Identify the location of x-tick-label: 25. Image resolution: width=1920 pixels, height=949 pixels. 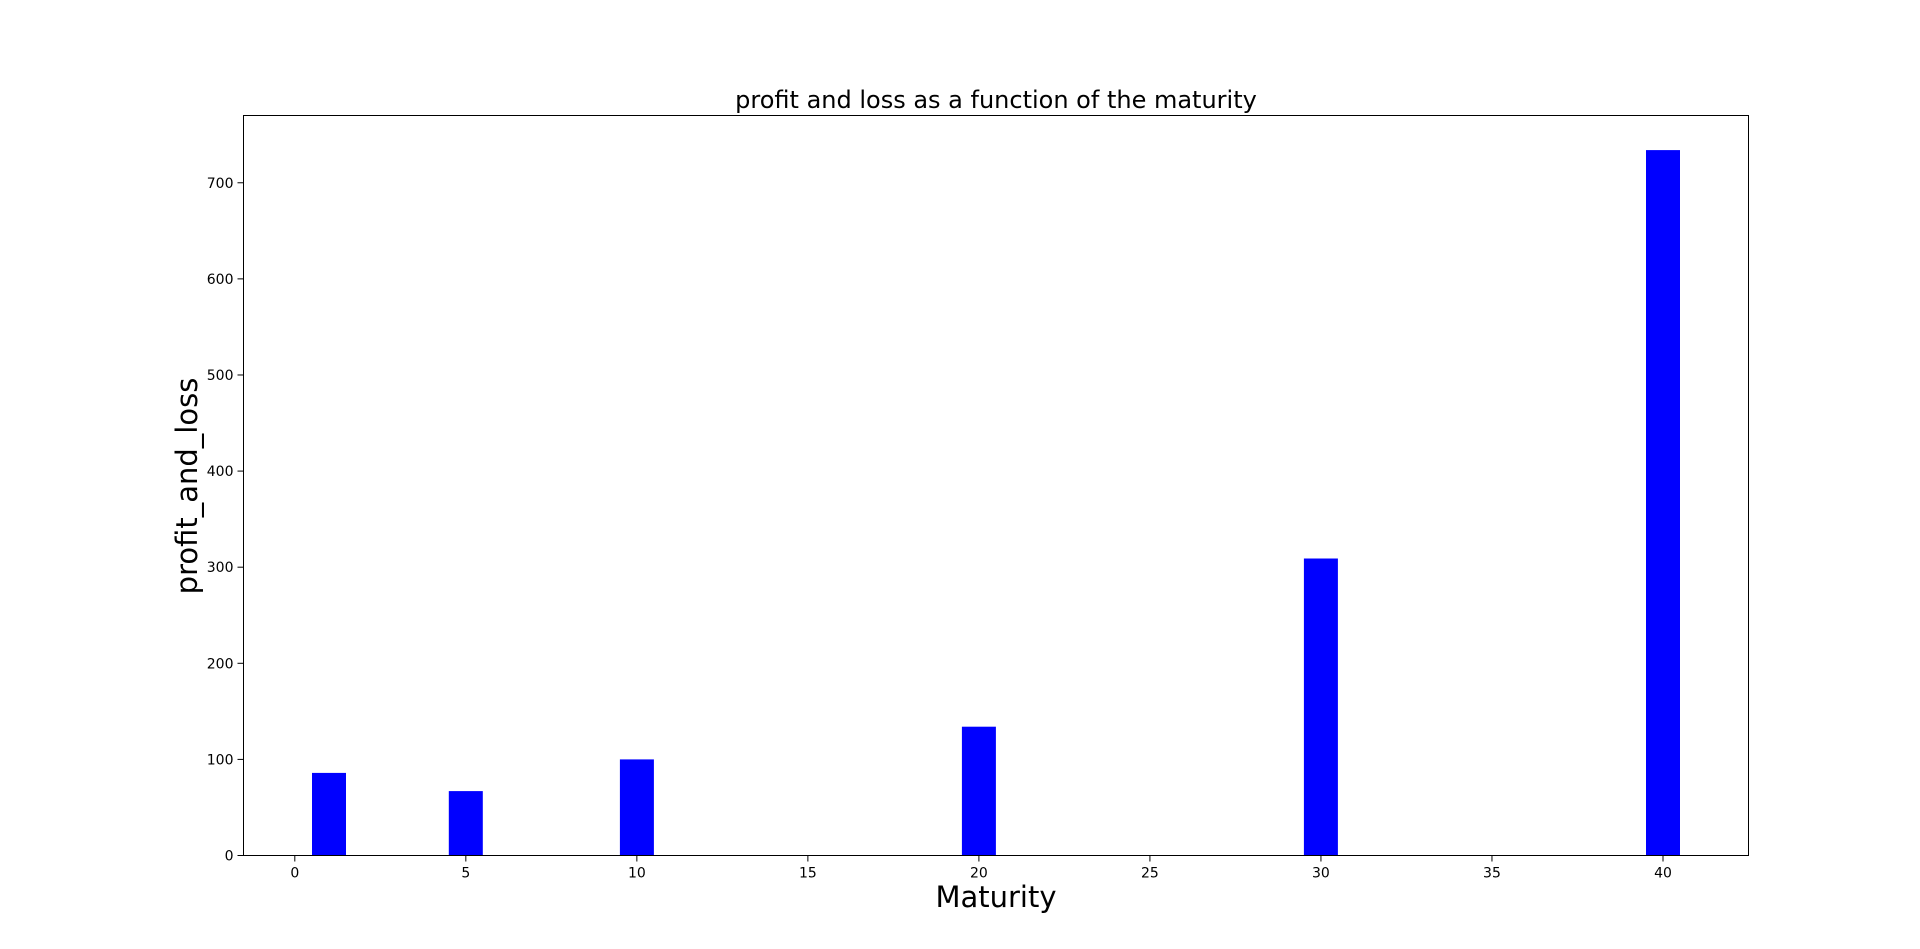
(1150, 874).